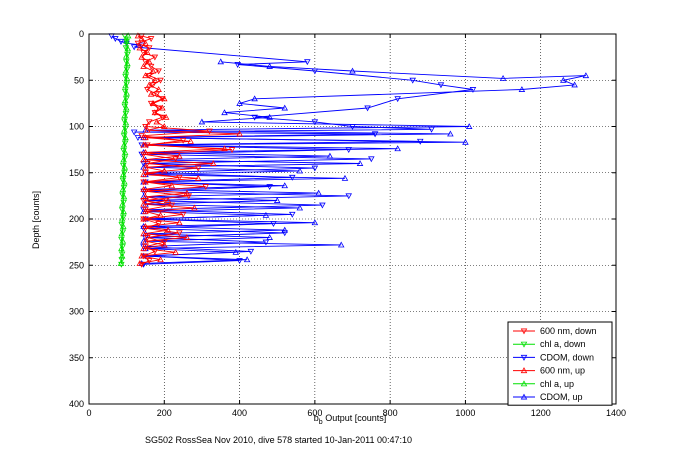  What do you see at coordinates (76, 265) in the screenshot?
I see `y-tick-label: 250` at bounding box center [76, 265].